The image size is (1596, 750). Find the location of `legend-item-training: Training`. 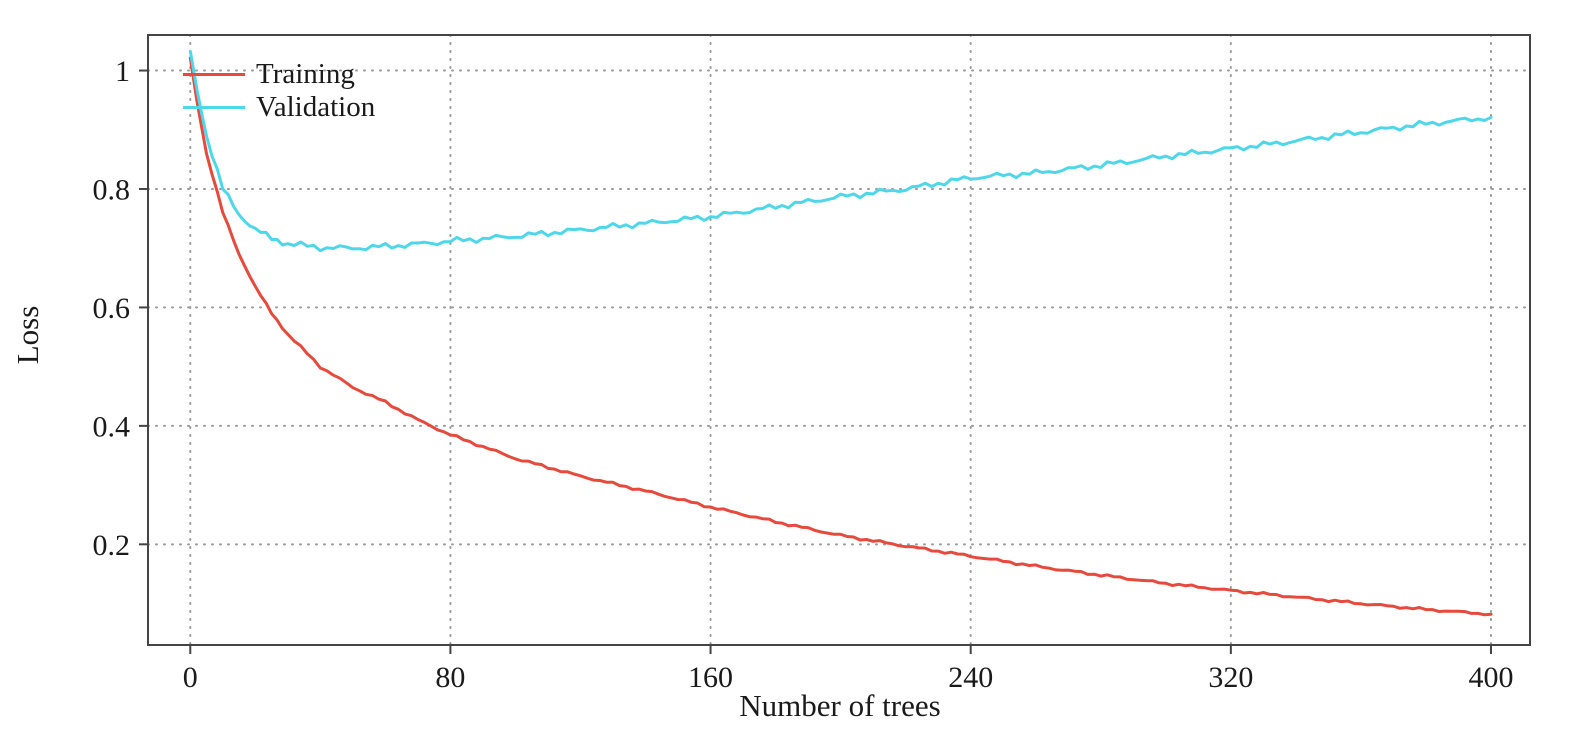

legend-item-training: Training is located at coordinates (279, 74).